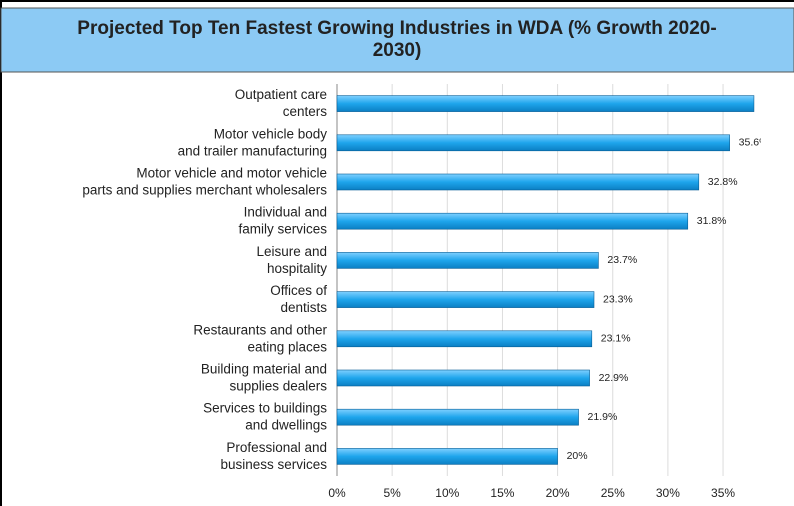  What do you see at coordinates (613, 493) in the screenshot?
I see `x-tick-label: 25%` at bounding box center [613, 493].